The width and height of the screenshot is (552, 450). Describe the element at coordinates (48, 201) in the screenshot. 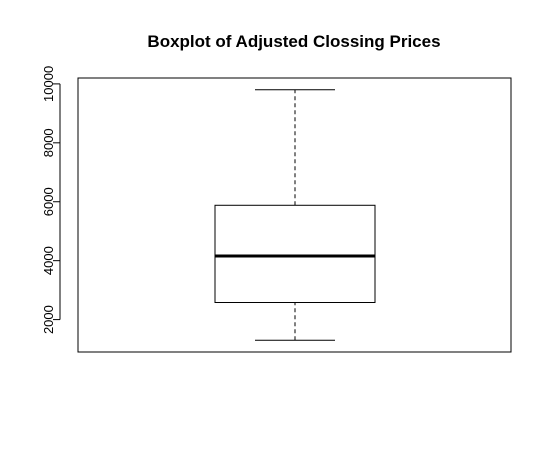

I see `y-tick-label: 6000` at that location.